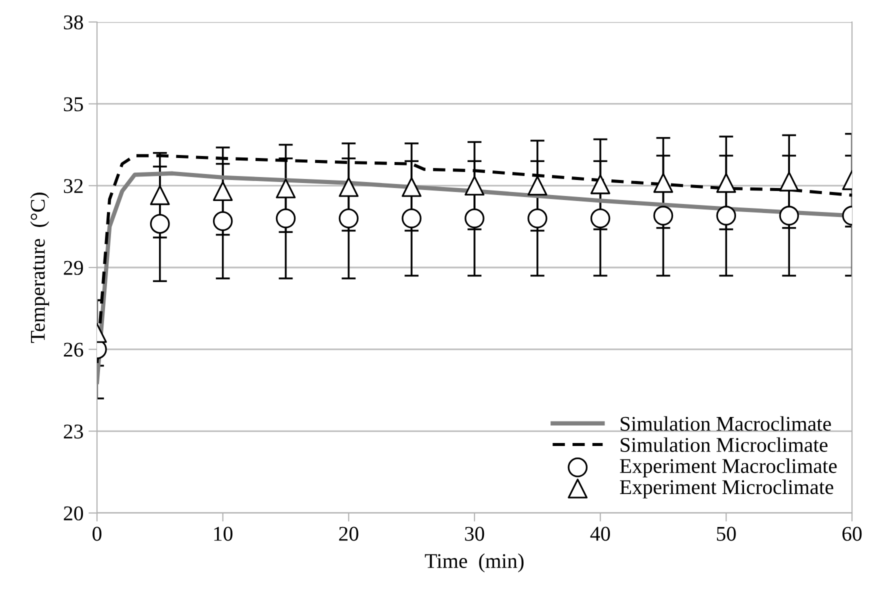 The height and width of the screenshot is (604, 877). What do you see at coordinates (40, 267) in the screenshot?
I see `y-axis-title: Temperature (°C)` at bounding box center [40, 267].